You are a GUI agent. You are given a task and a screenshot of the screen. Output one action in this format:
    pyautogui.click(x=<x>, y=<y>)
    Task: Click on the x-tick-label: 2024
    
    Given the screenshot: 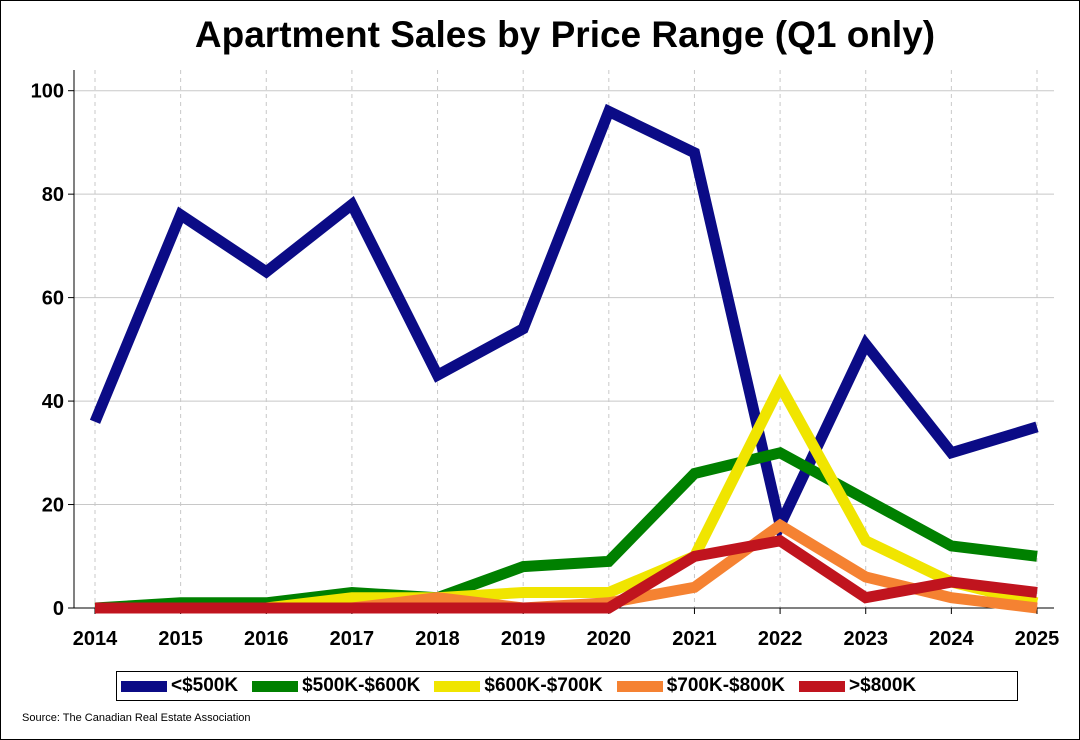 What is the action you would take?
    pyautogui.click(x=951, y=639)
    